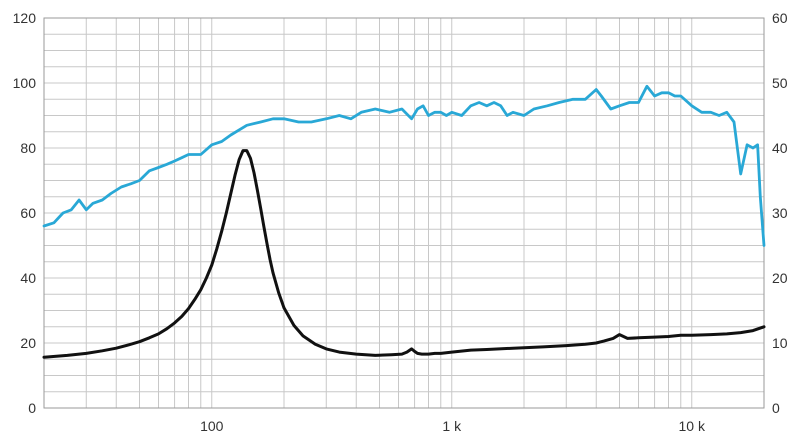 The image size is (800, 444). I want to click on y-right-tick-label: 40, so click(780, 148).